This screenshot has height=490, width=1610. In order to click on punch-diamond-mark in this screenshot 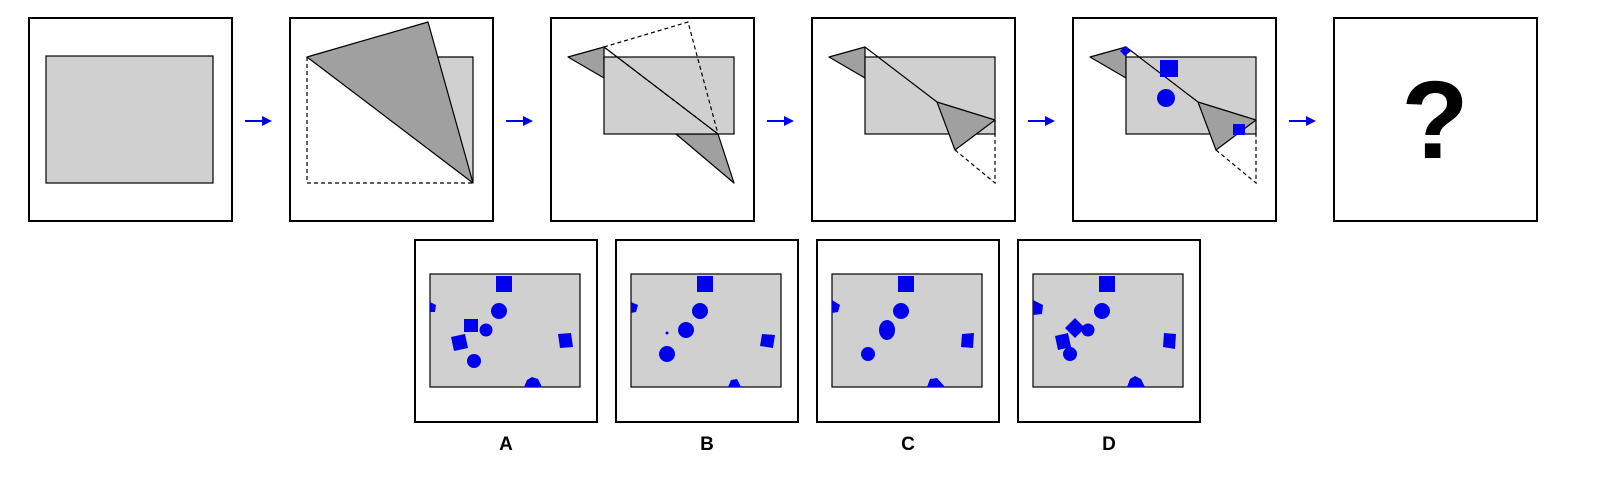, I will do `click(1125, 51)`.